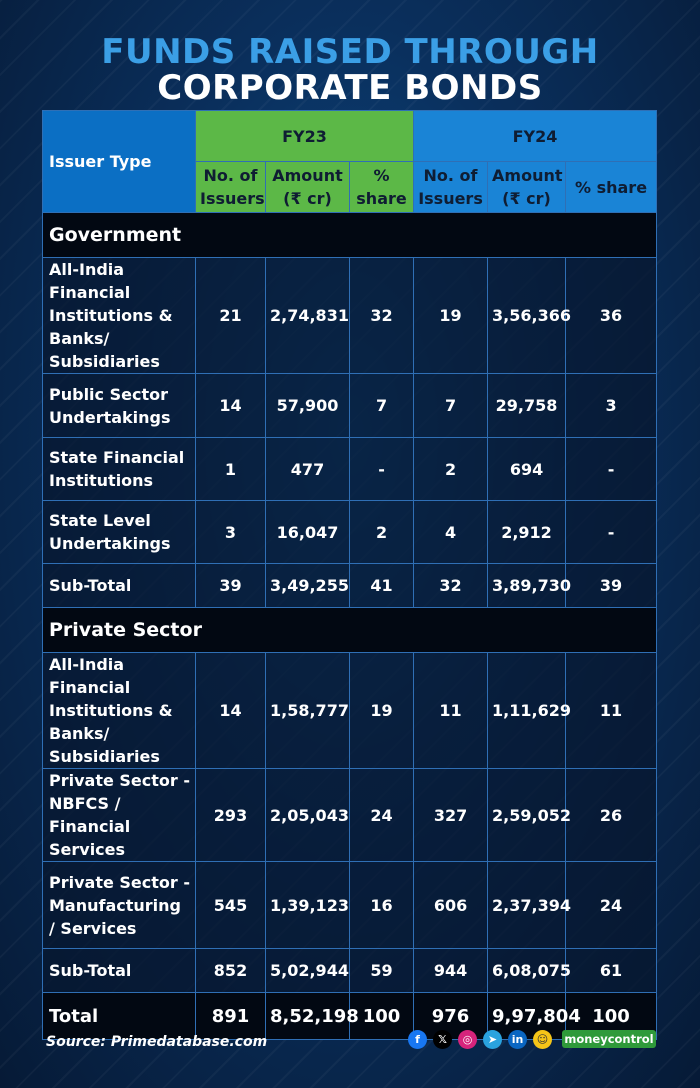  What do you see at coordinates (611, 970) in the screenshot?
I see `table-cell: 61` at bounding box center [611, 970].